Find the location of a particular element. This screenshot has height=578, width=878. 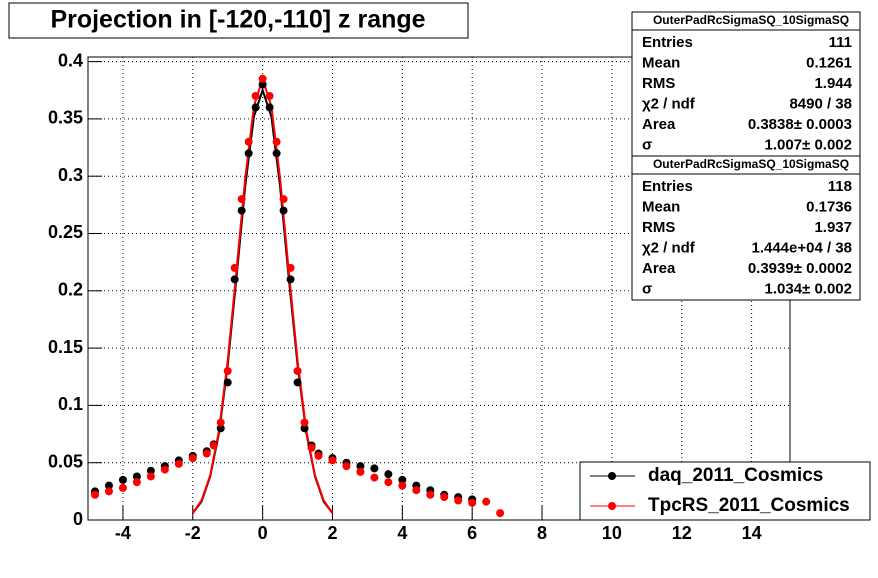

stats-value: 1.937 is located at coordinates (833, 227).